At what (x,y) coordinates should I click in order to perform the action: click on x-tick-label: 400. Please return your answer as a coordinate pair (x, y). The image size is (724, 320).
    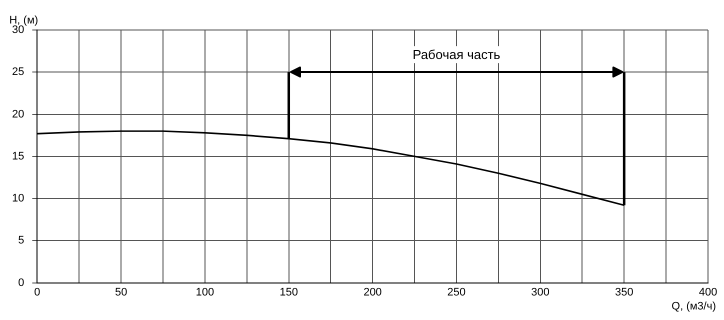
    Looking at the image, I should click on (708, 292).